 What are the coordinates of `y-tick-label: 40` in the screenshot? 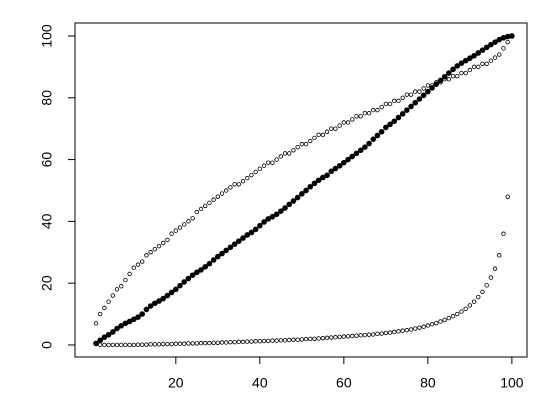 It's located at (47, 221).